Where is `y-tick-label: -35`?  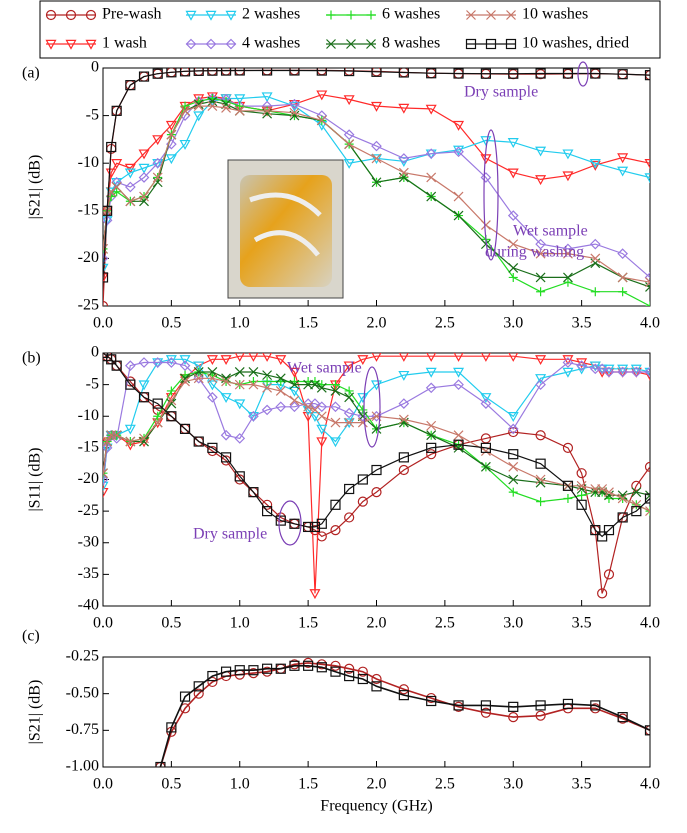
y-tick-label: -35 is located at coordinates (88, 573).